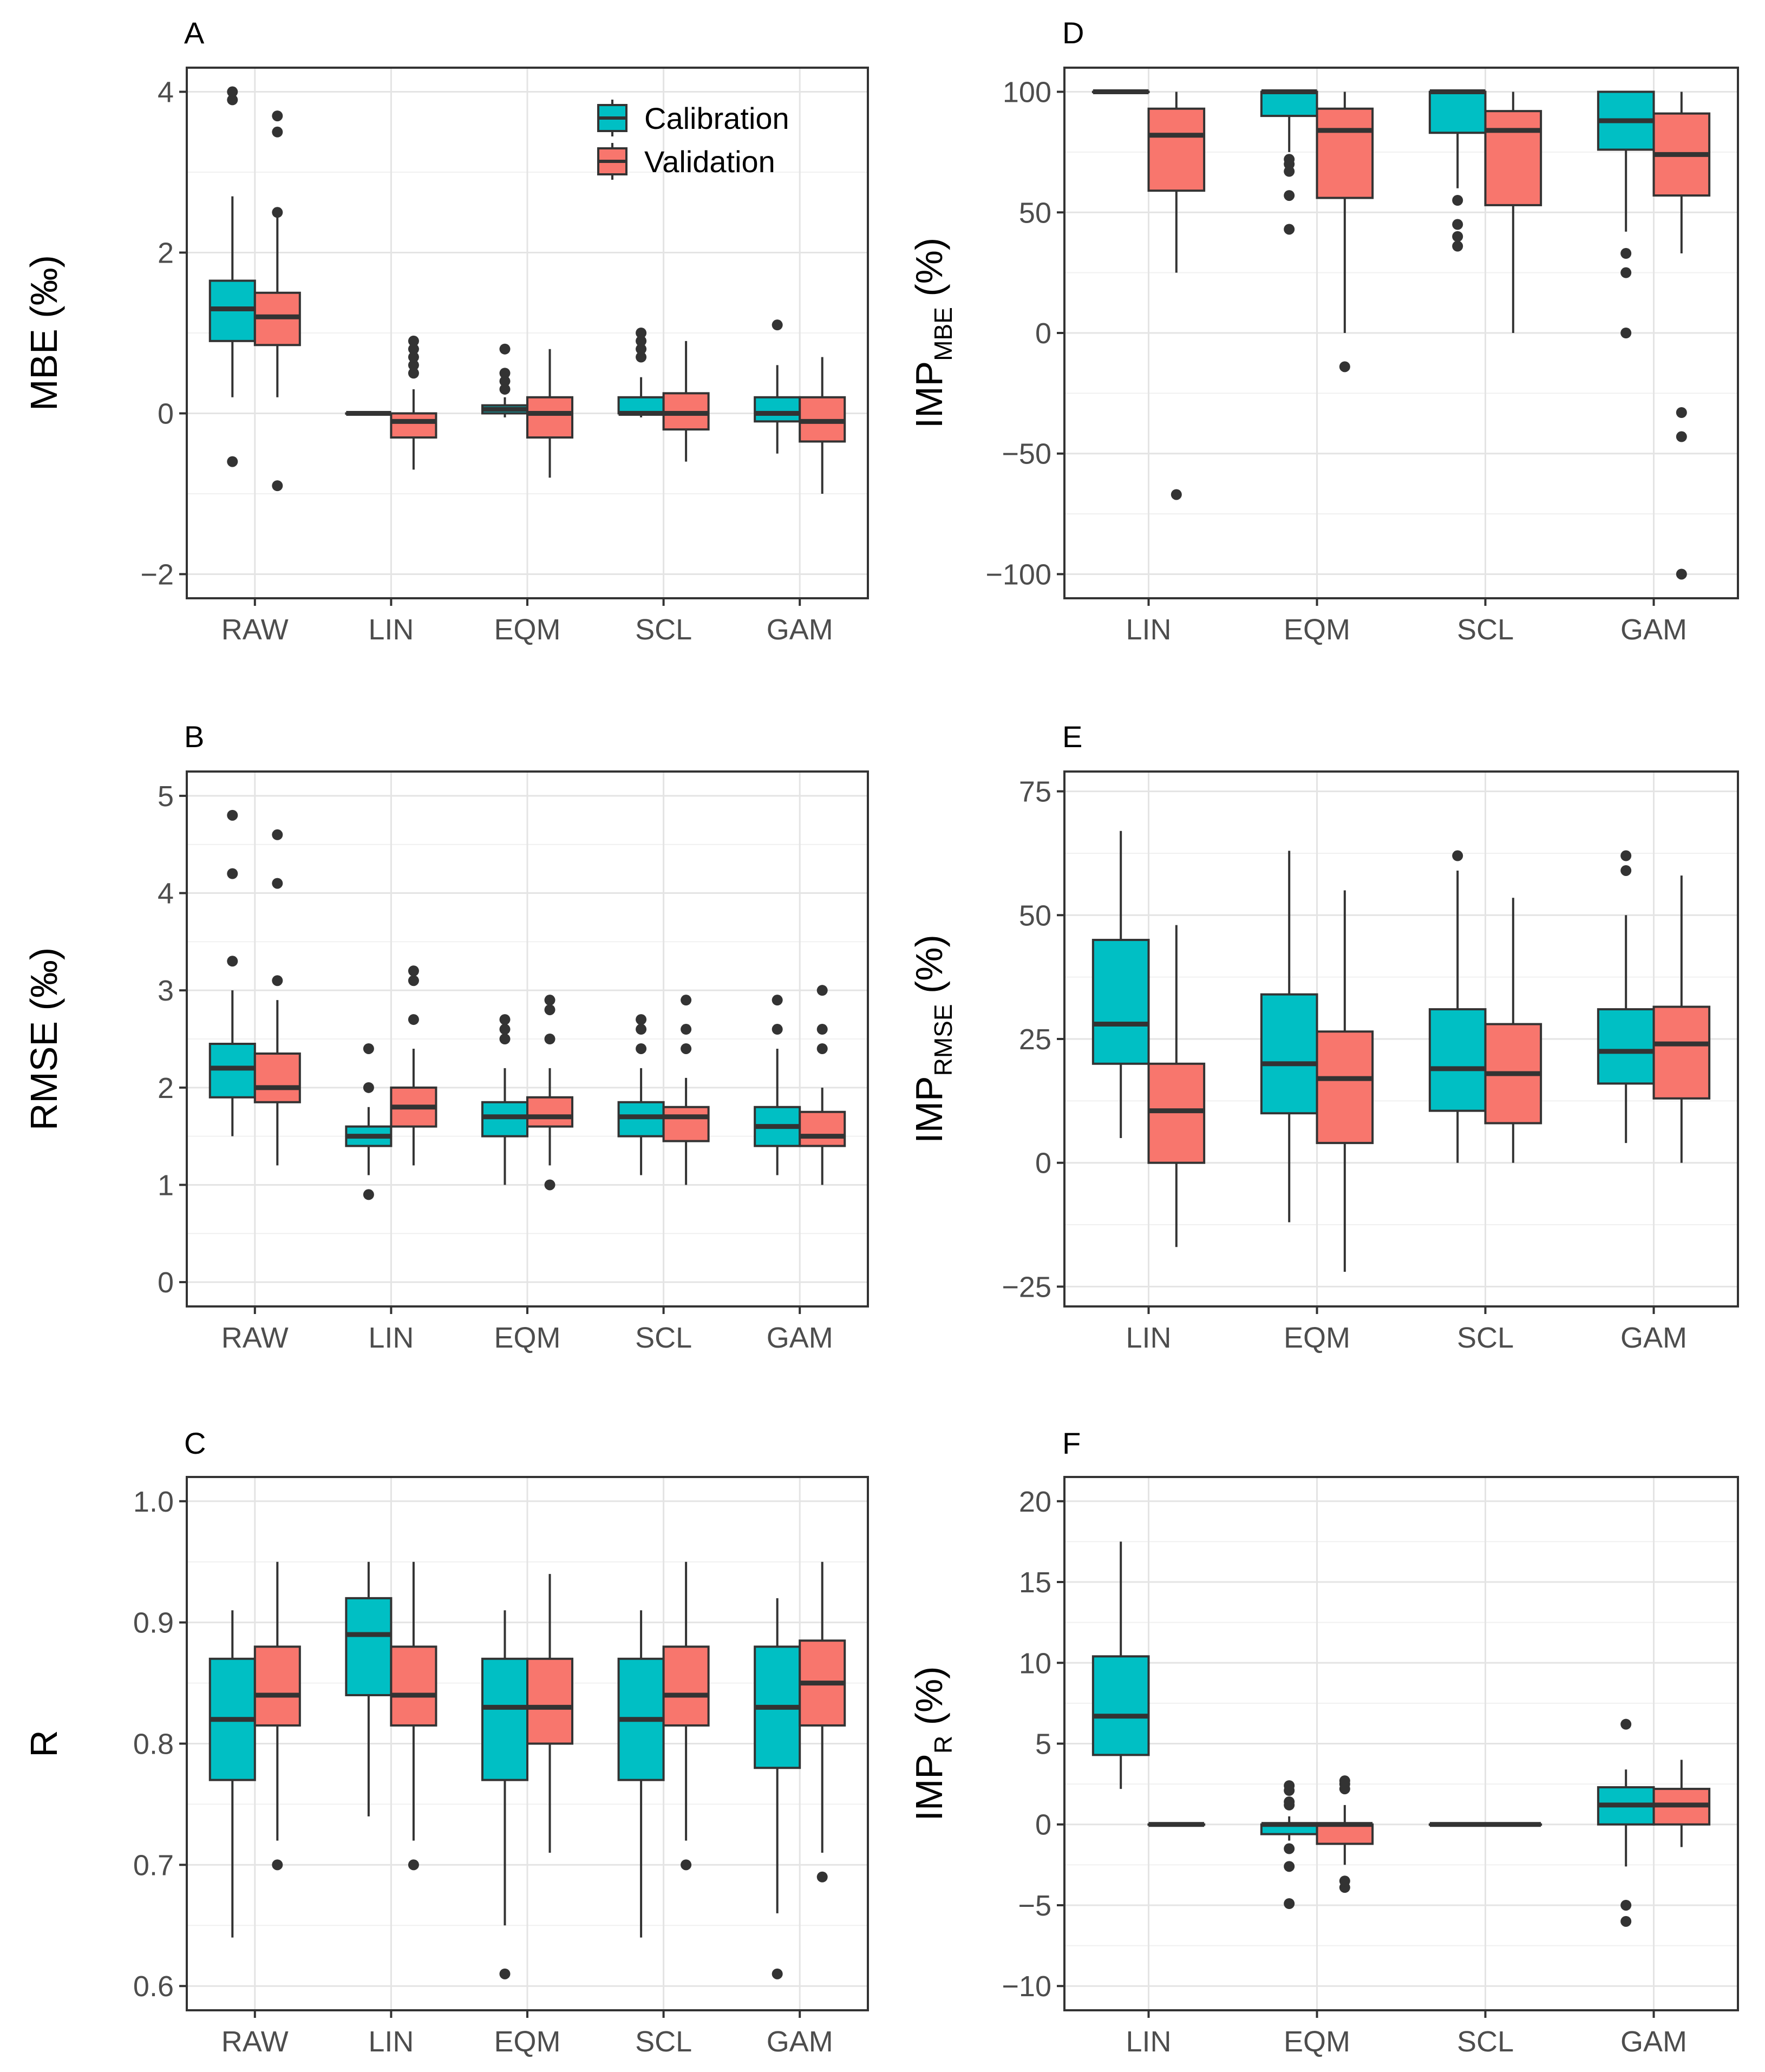 This screenshot has height=2072, width=1765. Describe the element at coordinates (932, 1038) in the screenshot. I see `y-axis-title: IMPRMSE (%)` at that location.